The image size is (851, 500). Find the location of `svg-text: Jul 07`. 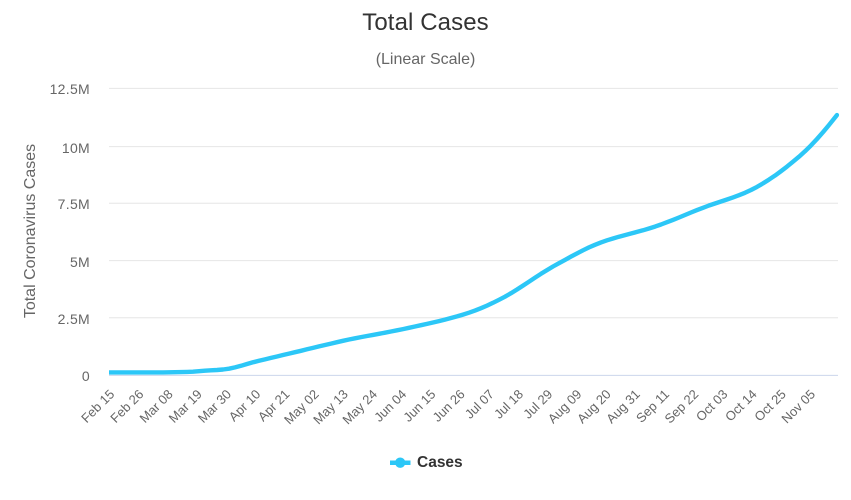

svg-text: Jul 07 is located at coordinates (479, 404).